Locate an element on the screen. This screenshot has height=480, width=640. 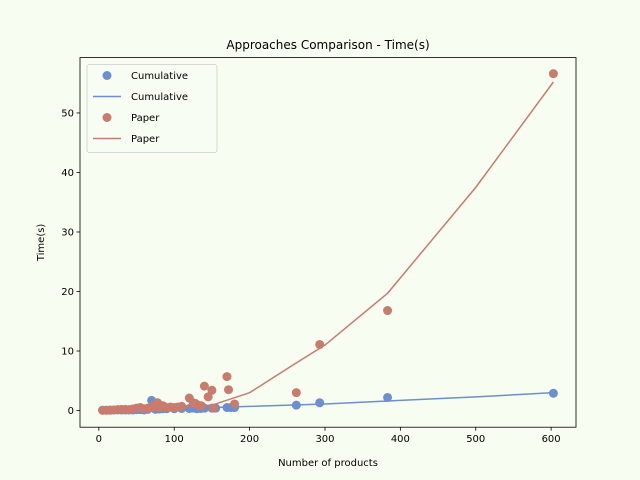
x-axis-label: Number of products is located at coordinates (328, 463).